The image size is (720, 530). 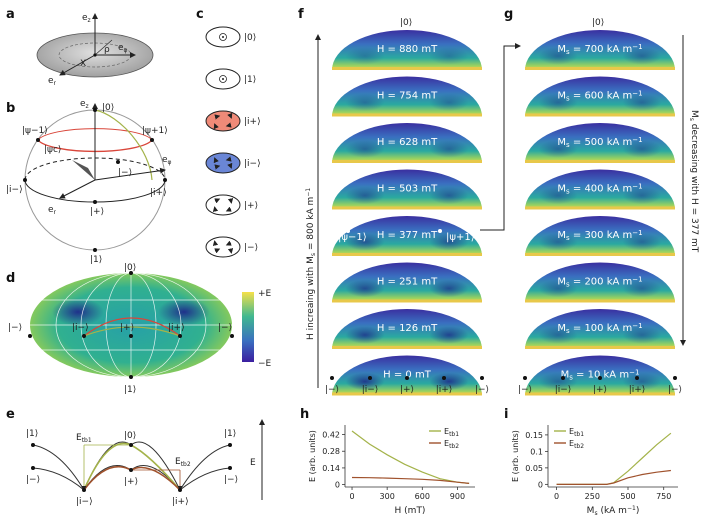 I want to click on g-xtick-0: |−⟩, so click(x=525, y=390).